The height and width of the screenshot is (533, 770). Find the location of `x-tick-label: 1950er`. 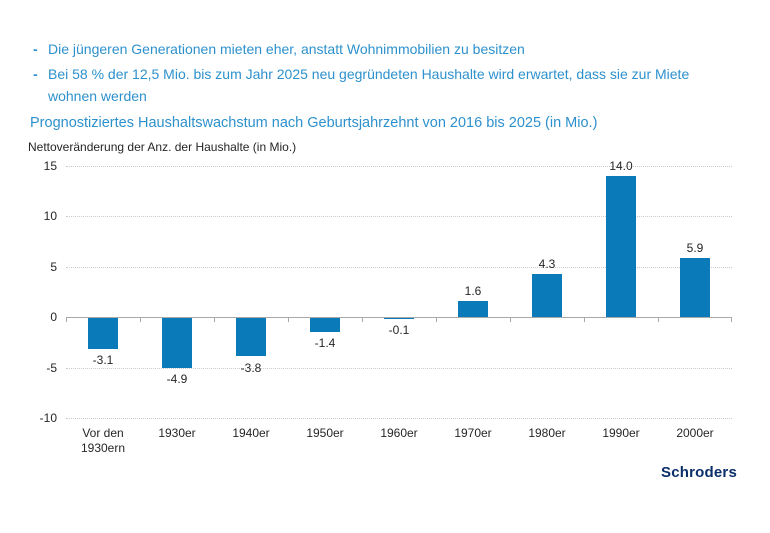

x-tick-label: 1950er is located at coordinates (325, 433).